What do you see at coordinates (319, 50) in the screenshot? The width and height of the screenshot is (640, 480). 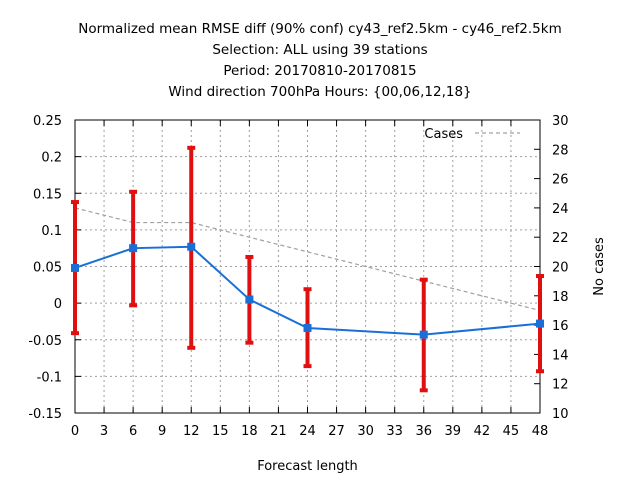 I see `title-line: Selection: ALL using 39 stations` at bounding box center [319, 50].